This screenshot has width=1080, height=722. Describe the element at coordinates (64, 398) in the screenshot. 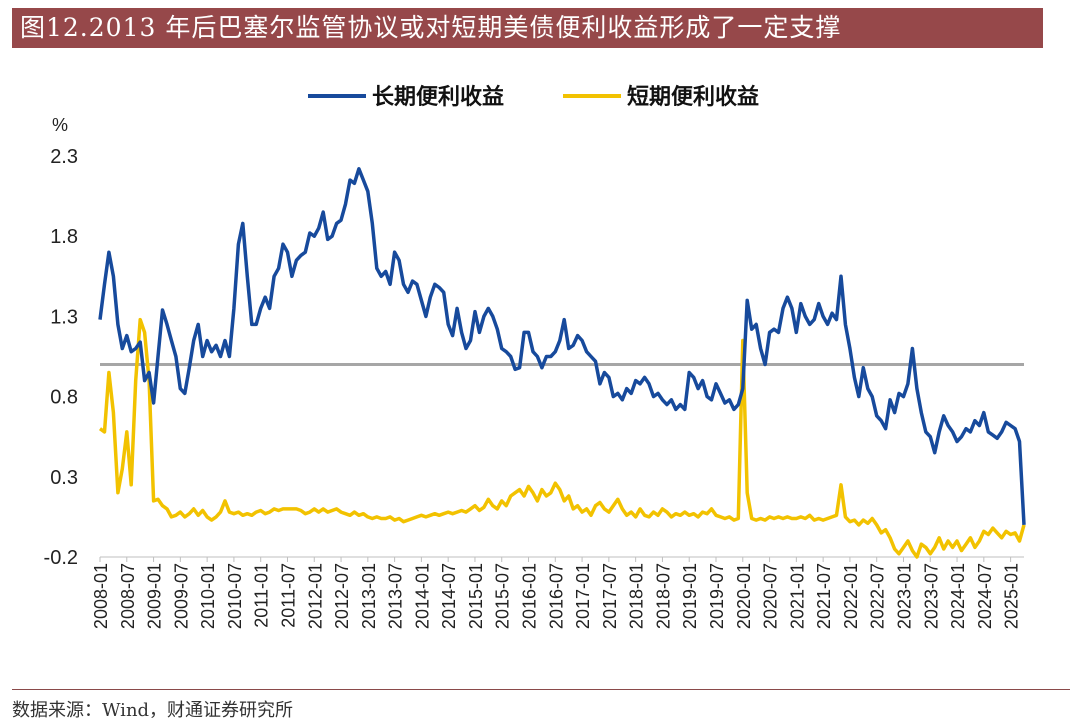

I see `y-tick-label: 0.8` at that location.